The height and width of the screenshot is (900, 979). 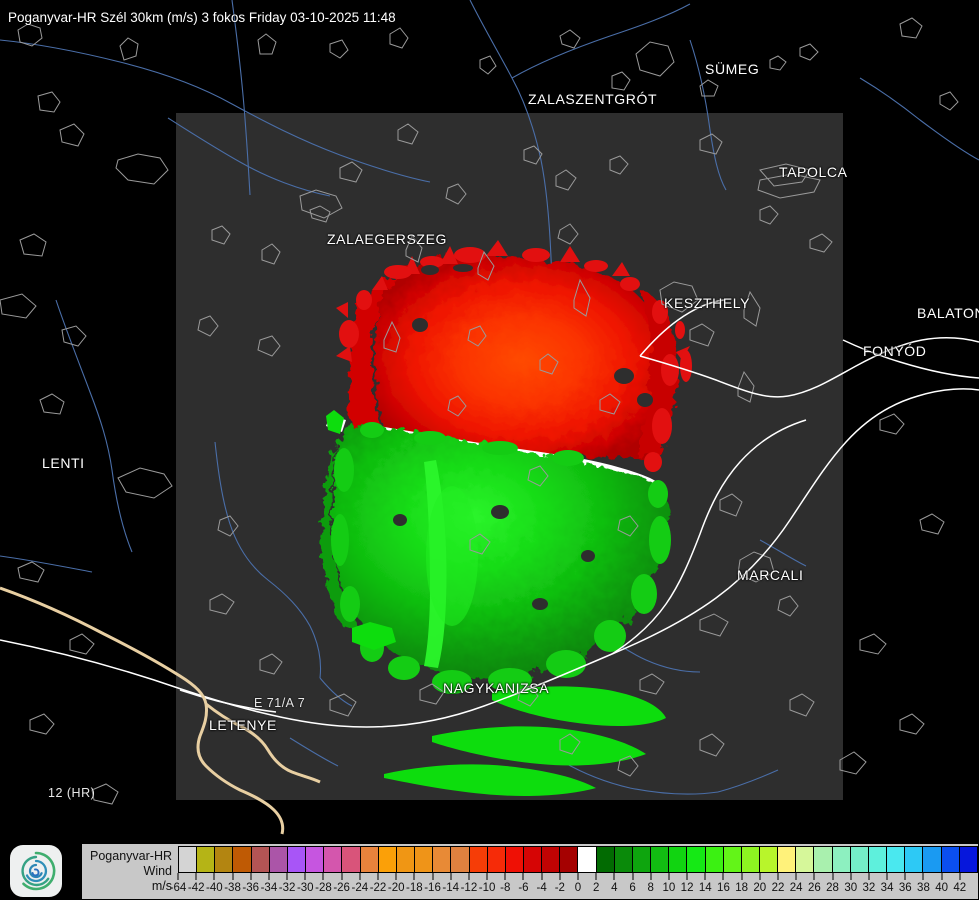 What do you see at coordinates (813, 172) in the screenshot?
I see `city-label-tapolca: TAPOLCA` at bounding box center [813, 172].